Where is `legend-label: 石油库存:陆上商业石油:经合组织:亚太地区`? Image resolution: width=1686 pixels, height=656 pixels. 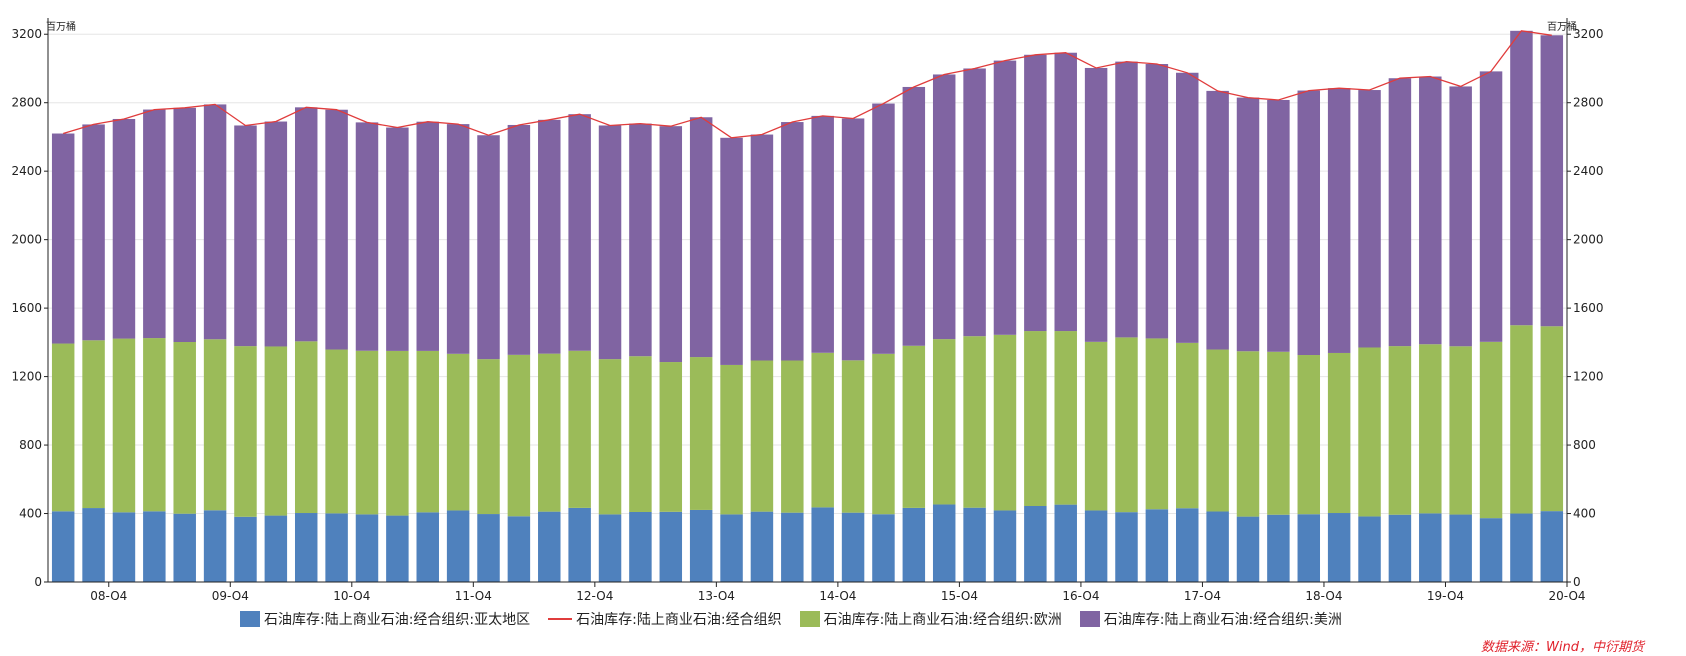 legend-label: 石油库存:陆上商业石油:经合组织:亚太地区 is located at coordinates (397, 620).